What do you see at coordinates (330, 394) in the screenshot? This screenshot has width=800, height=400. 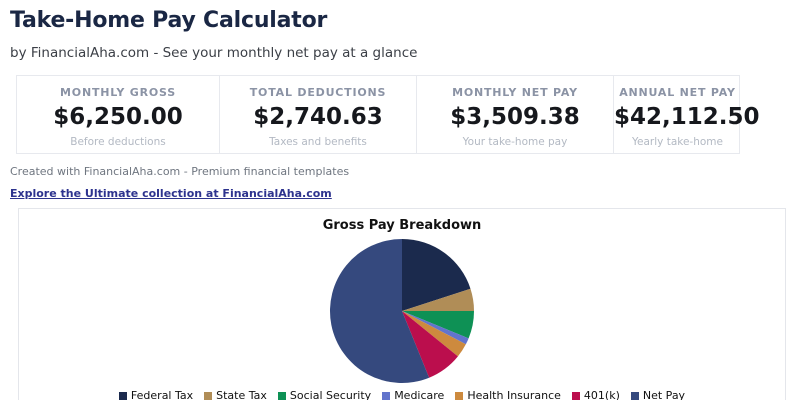 I see `legend-label: Social Security` at bounding box center [330, 394].